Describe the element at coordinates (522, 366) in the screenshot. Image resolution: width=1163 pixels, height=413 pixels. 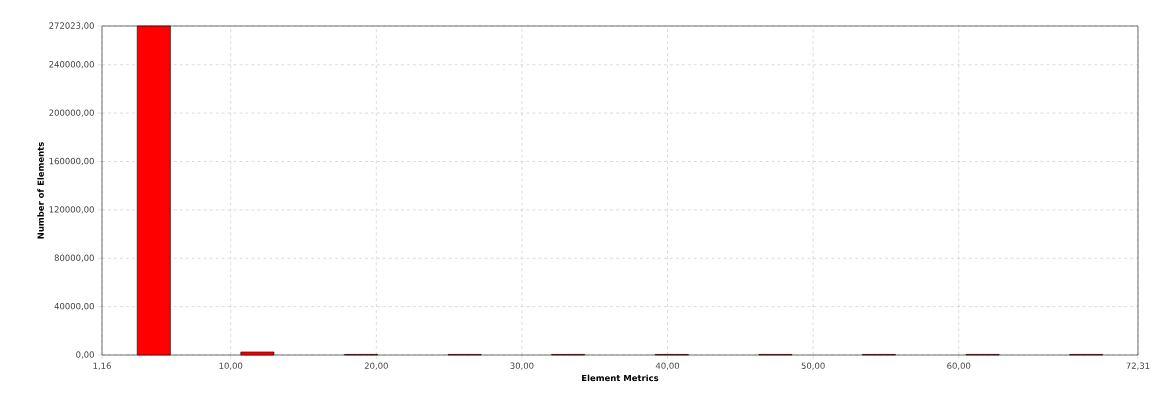
I see `x-tick-label: 30,00` at that location.